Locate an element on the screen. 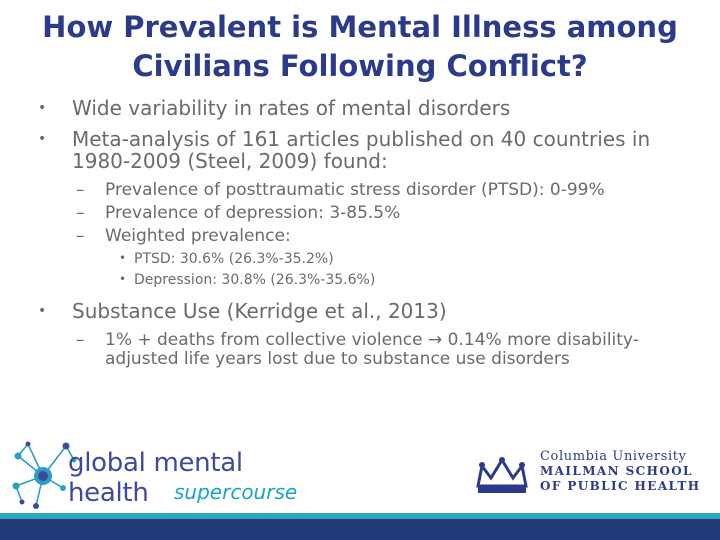  sub-sub-bullet-text: Depression: 30.8% (26.3%-35.6%) is located at coordinates (255, 280).